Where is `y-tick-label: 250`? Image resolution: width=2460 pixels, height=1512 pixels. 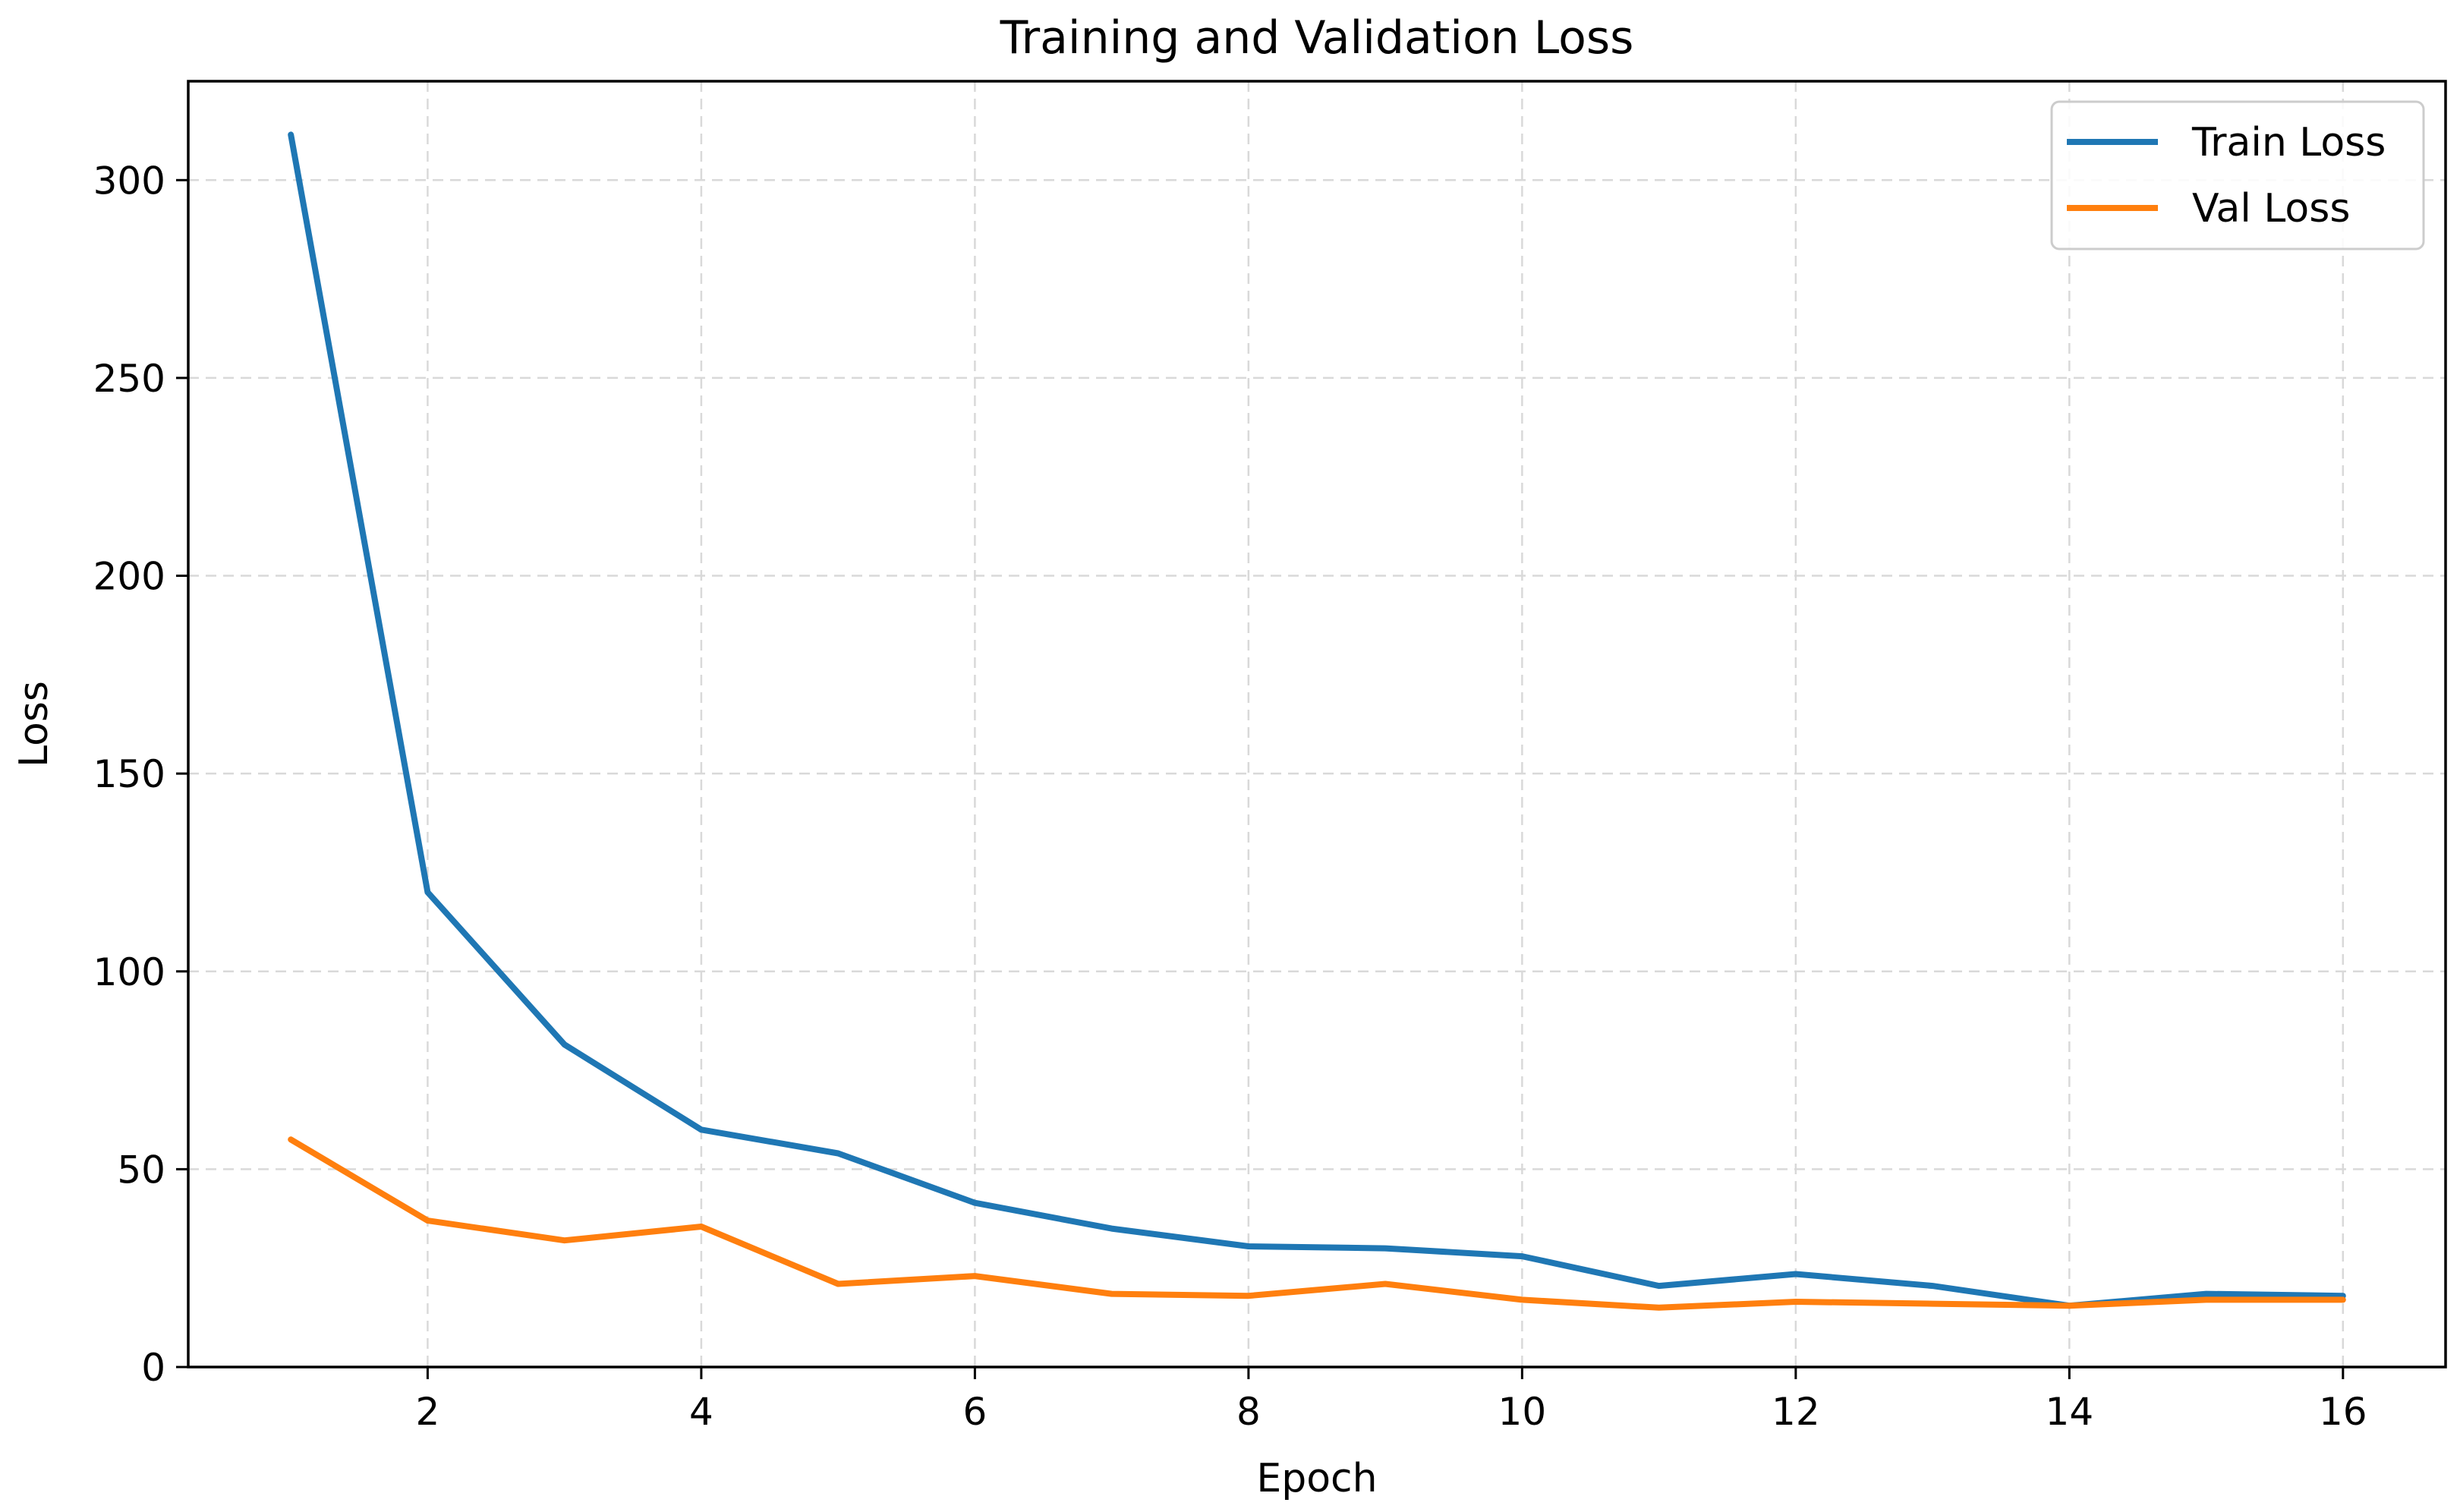
y-tick-label: 250 is located at coordinates (129, 379).